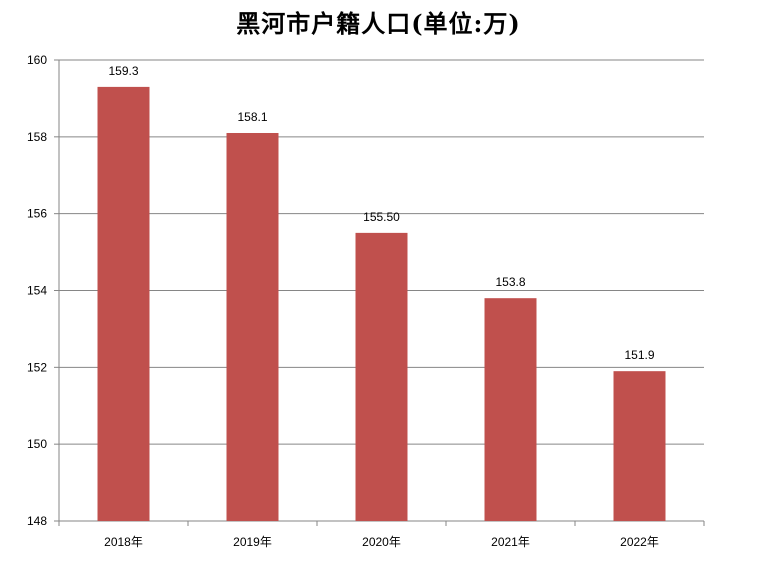 The image size is (757, 562). What do you see at coordinates (381, 542) in the screenshot?
I see `x-tick-label: 2020年` at bounding box center [381, 542].